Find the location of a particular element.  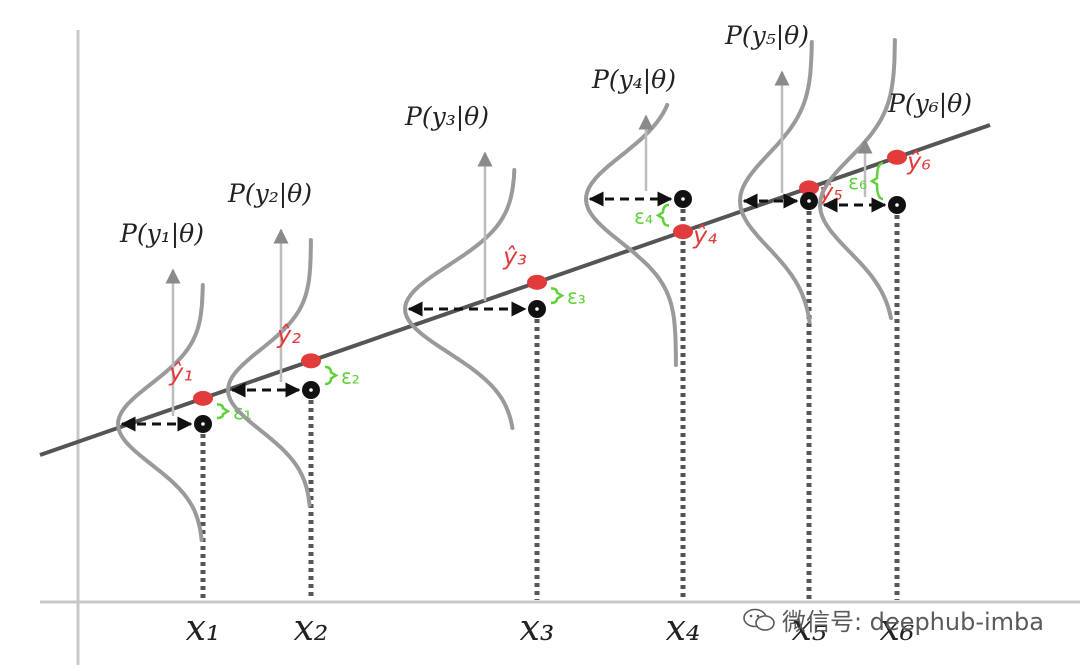

watermark-text: 微信号: deephub-imba is located at coordinates (912, 622).